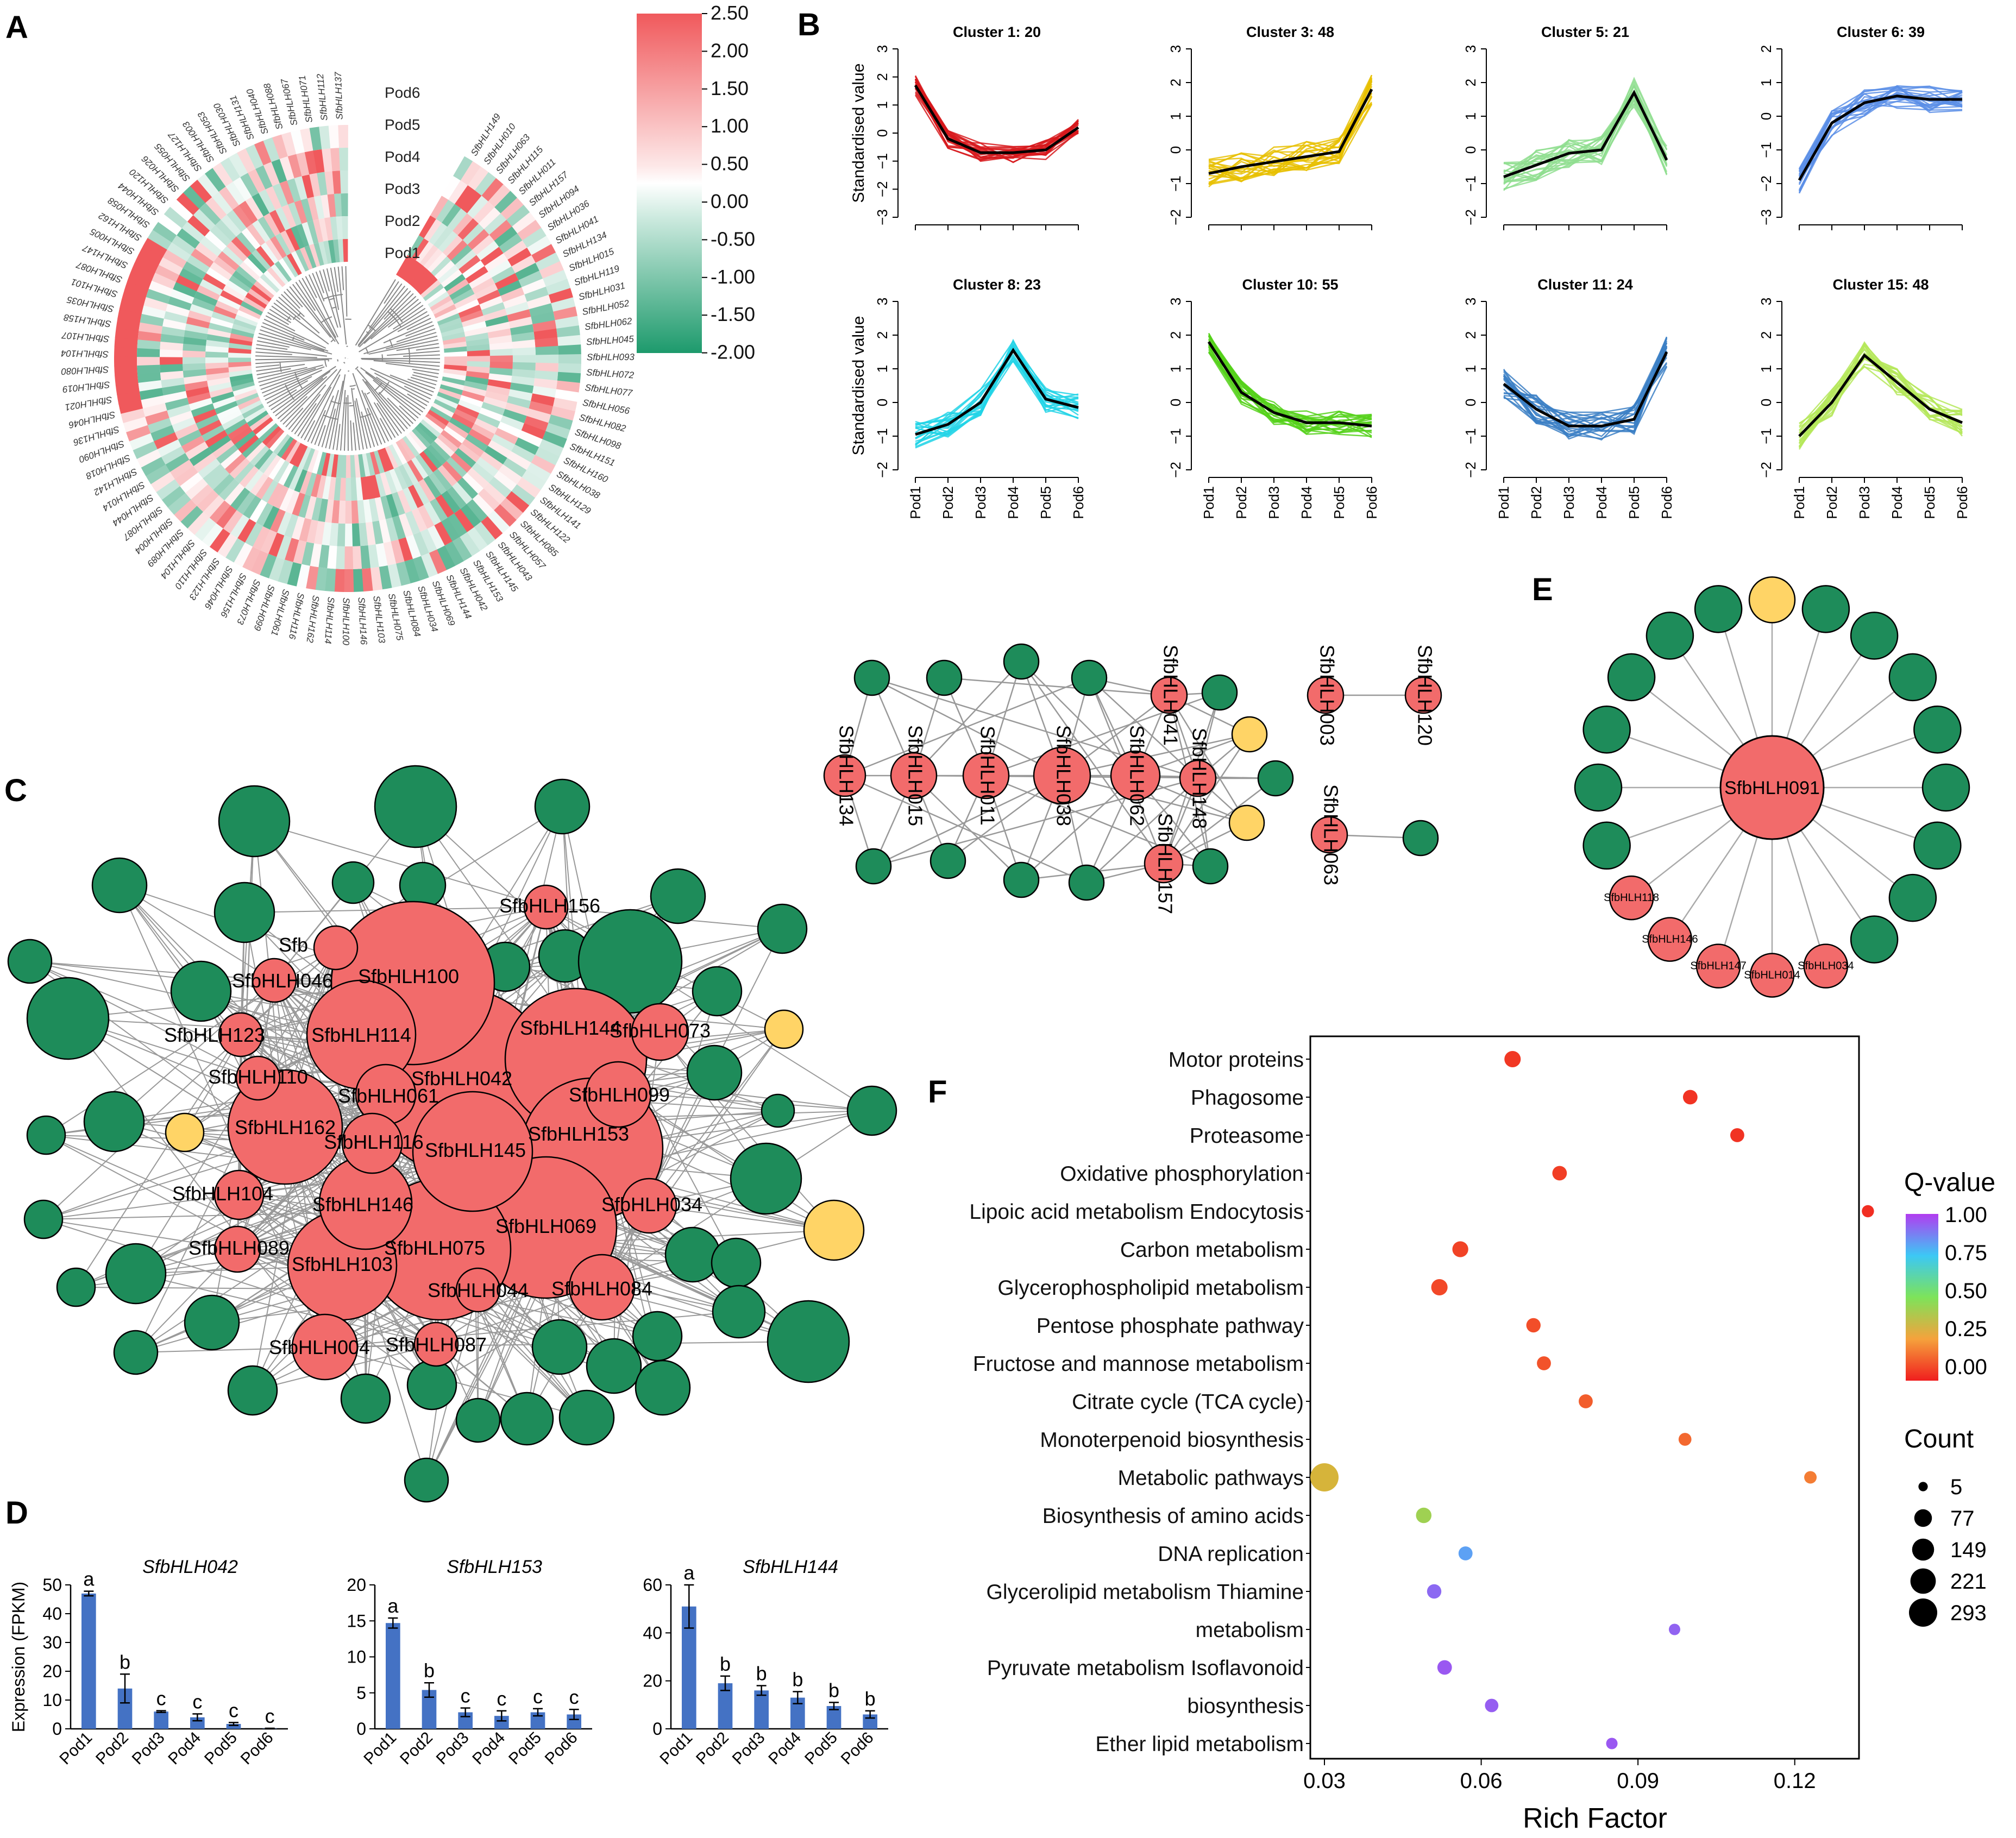 This screenshot has width=2016, height=1838. Describe the element at coordinates (402, 92) in the screenshot. I see `sample-label: Pod6` at that location.